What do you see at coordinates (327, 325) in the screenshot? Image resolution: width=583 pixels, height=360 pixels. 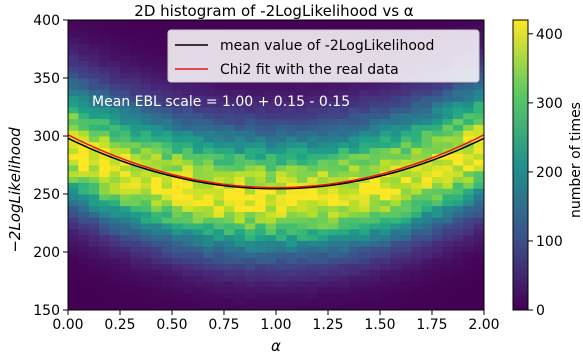 I see `x-tick-label: 1.25` at bounding box center [327, 325].